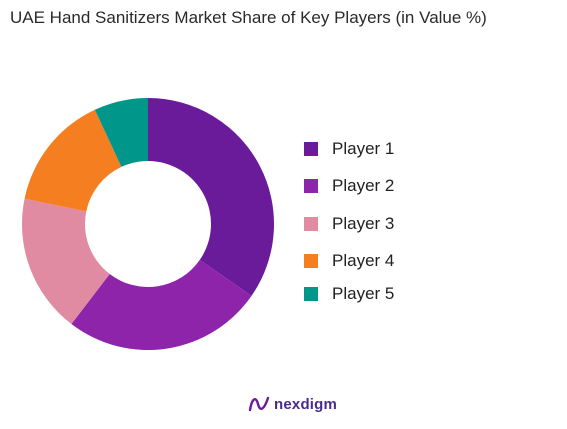 This screenshot has width=567, height=429. I want to click on legend-item-player-4: Player 4, so click(349, 261).